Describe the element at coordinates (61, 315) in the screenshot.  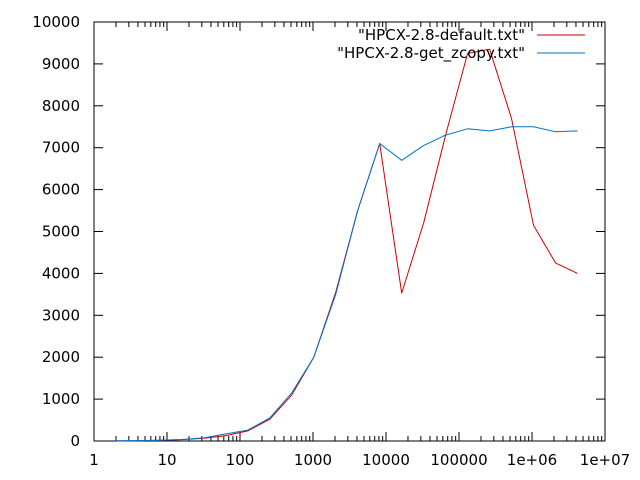
I see `y-tick-label: 3000` at that location.